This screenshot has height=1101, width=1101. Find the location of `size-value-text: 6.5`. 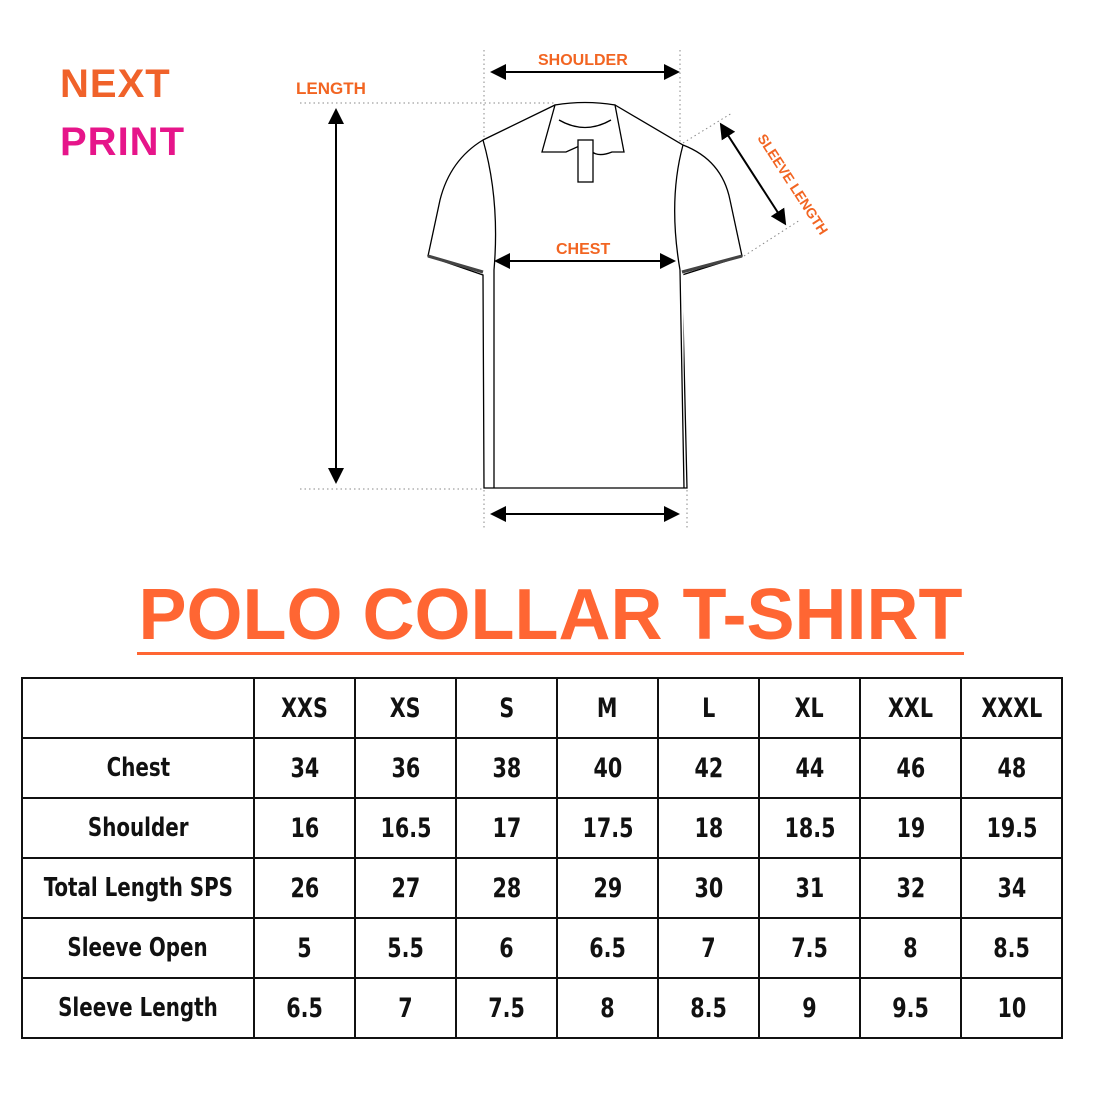

size-value-text: 6.5 is located at coordinates (304, 1008).